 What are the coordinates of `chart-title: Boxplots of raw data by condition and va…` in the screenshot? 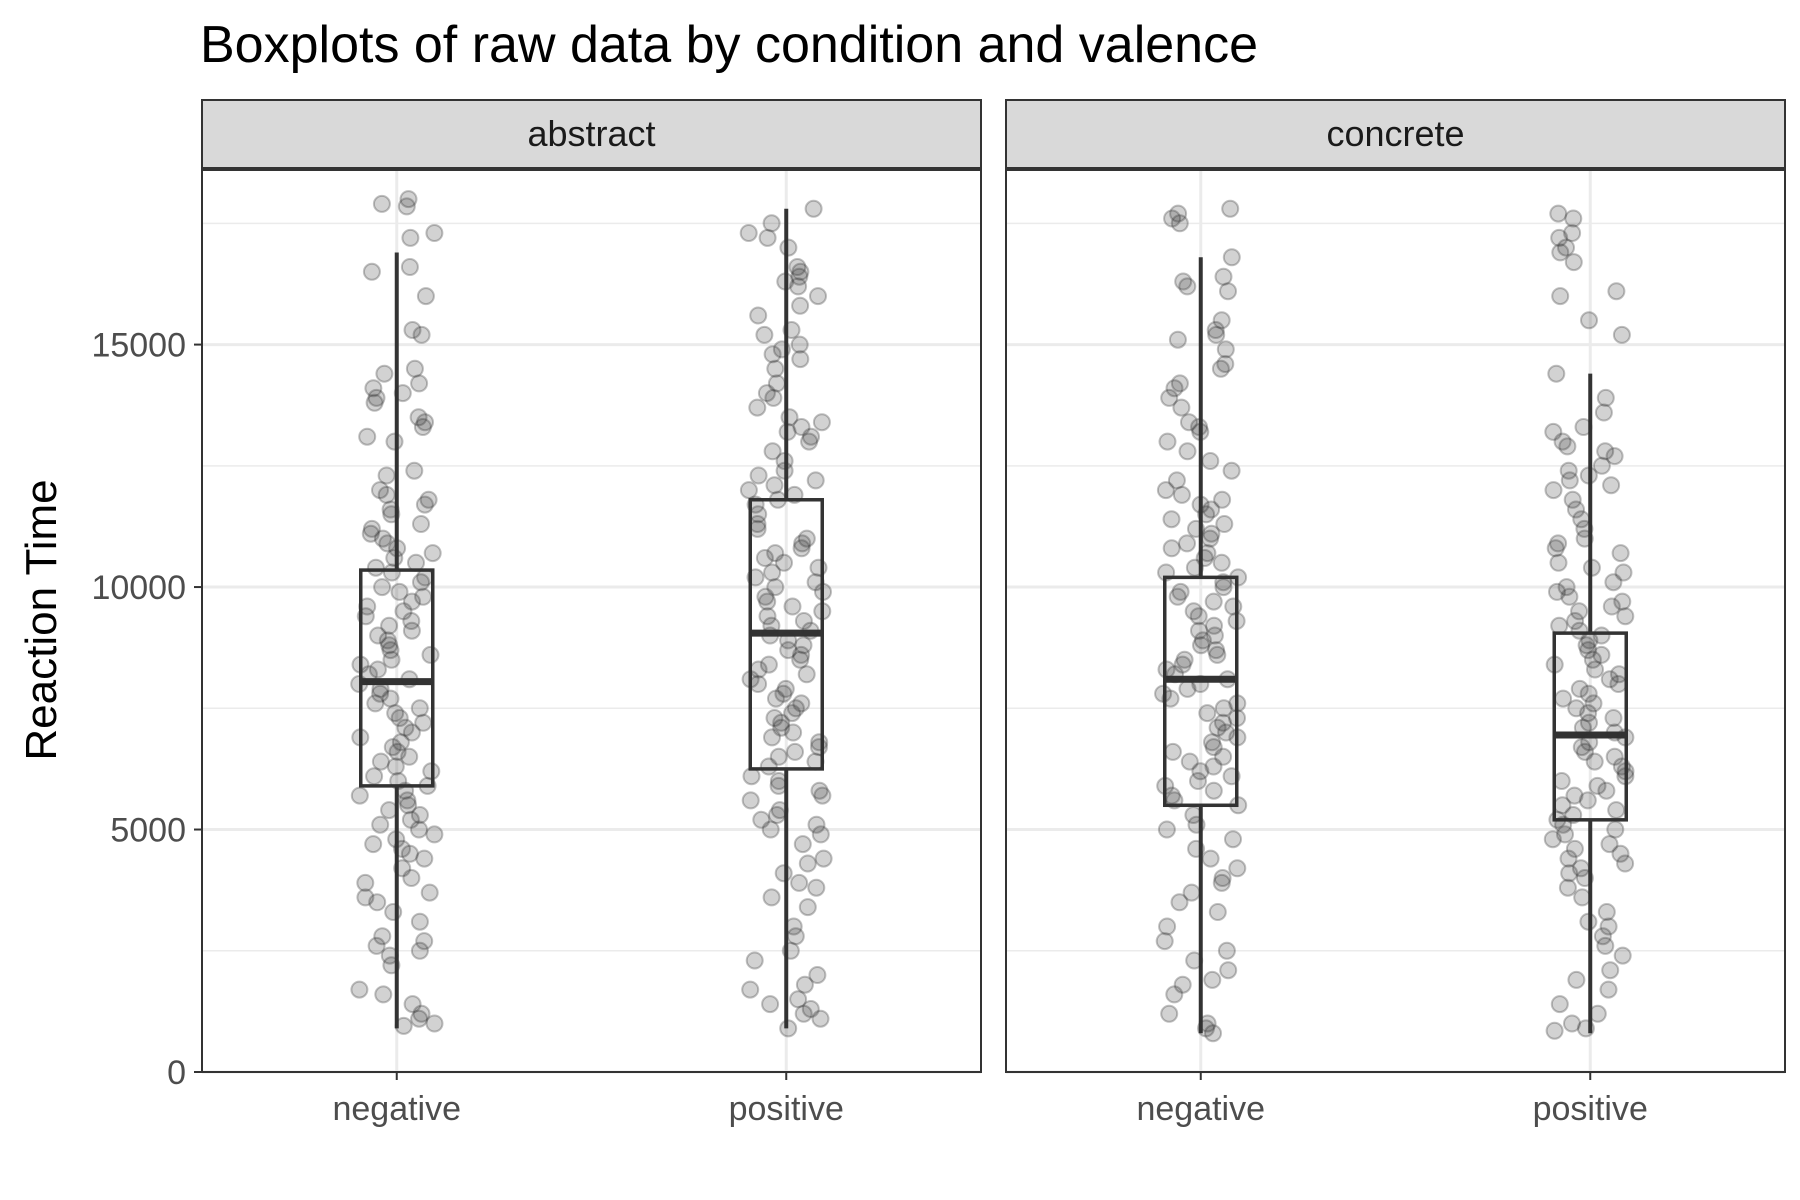 It's located at (729, 45).